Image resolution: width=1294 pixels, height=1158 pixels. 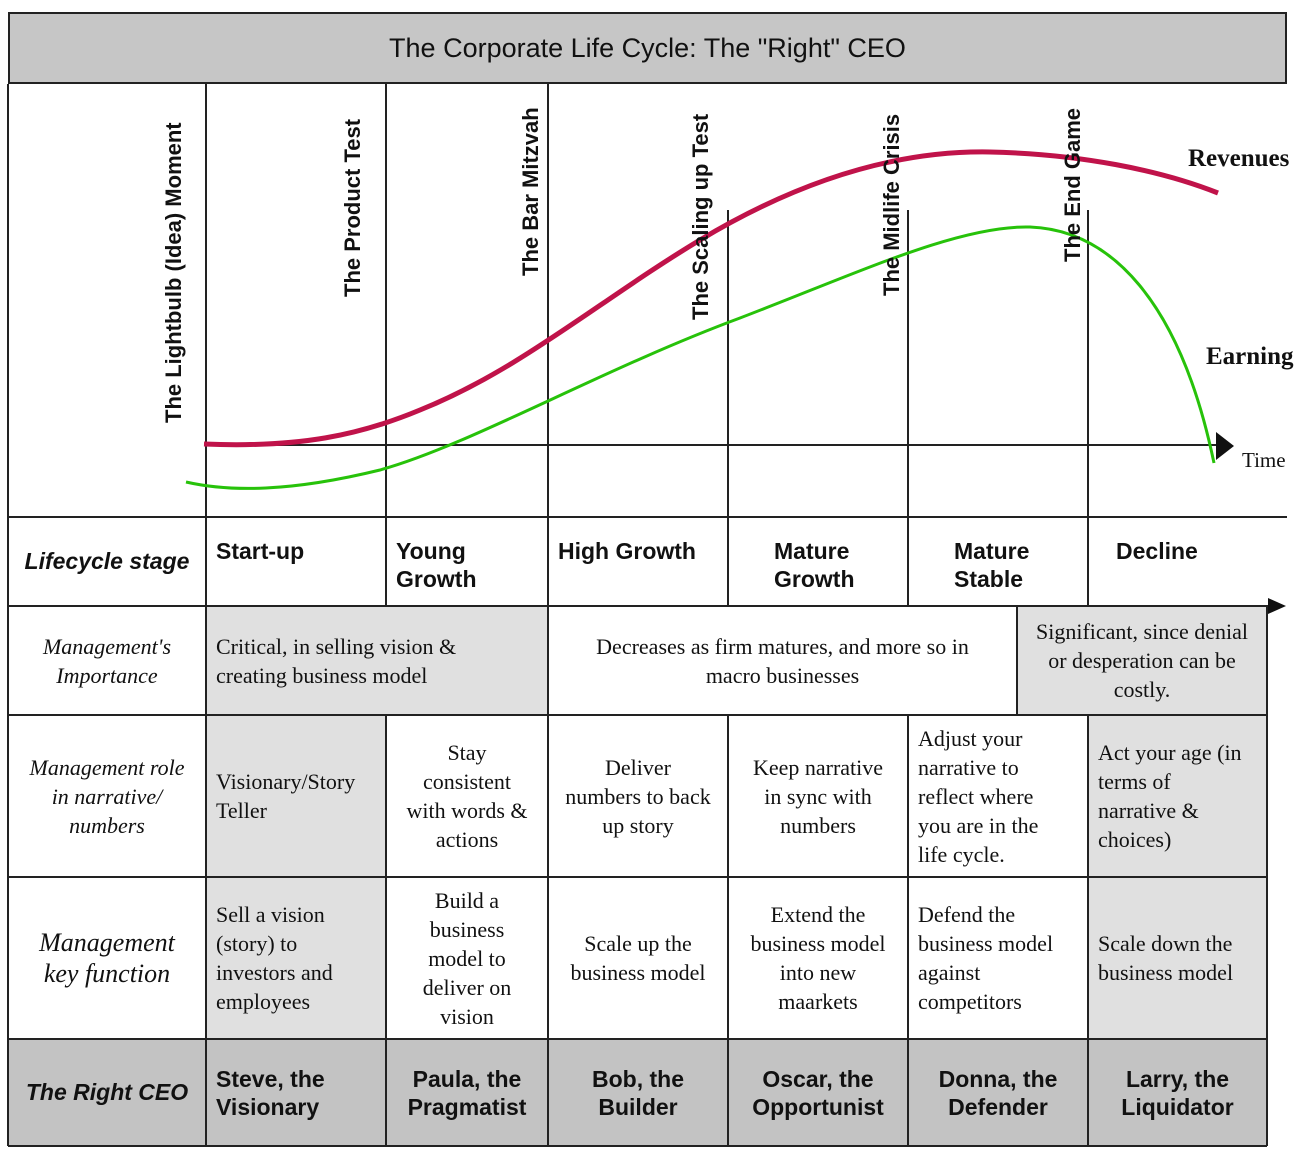 I want to click on ceo-bob: Bob, the Builder, so click(x=638, y=1092).